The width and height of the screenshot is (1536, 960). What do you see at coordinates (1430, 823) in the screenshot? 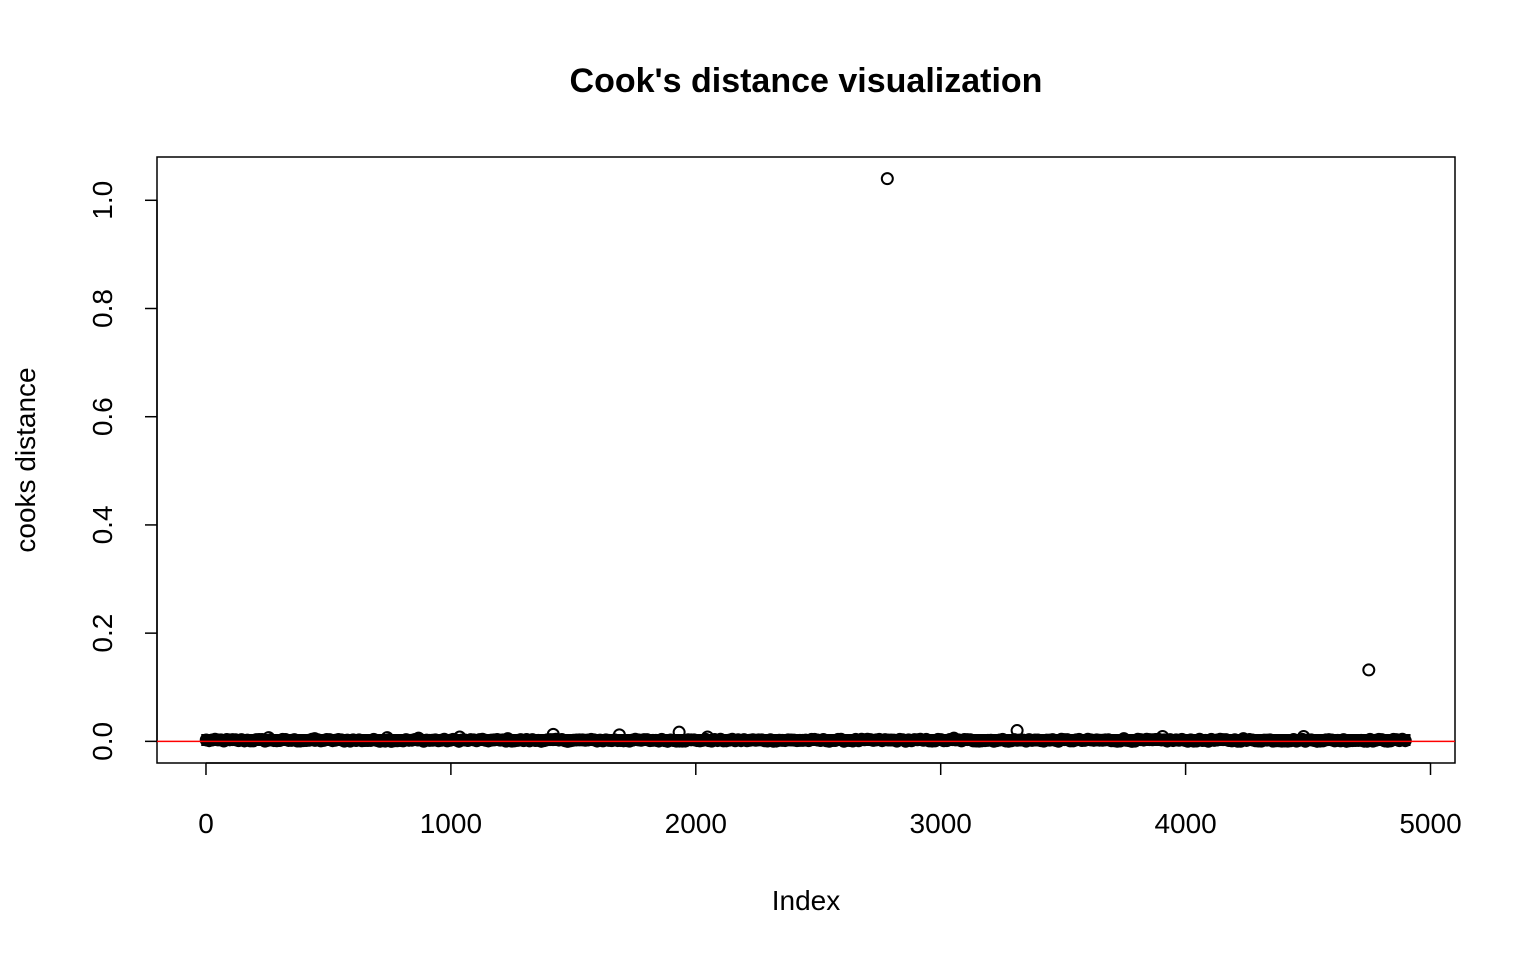
I see `x-tick-label: 5000` at bounding box center [1430, 823].